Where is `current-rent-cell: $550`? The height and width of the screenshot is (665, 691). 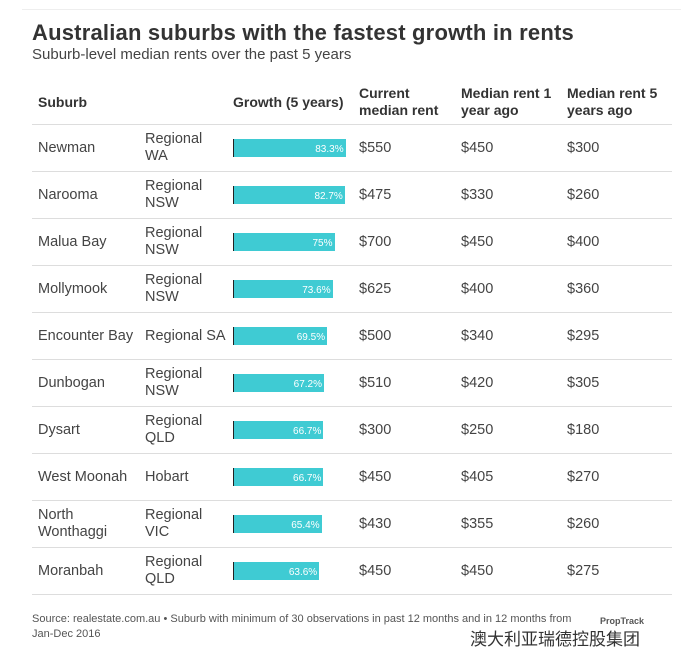
current-rent-cell: $550 is located at coordinates (404, 148).